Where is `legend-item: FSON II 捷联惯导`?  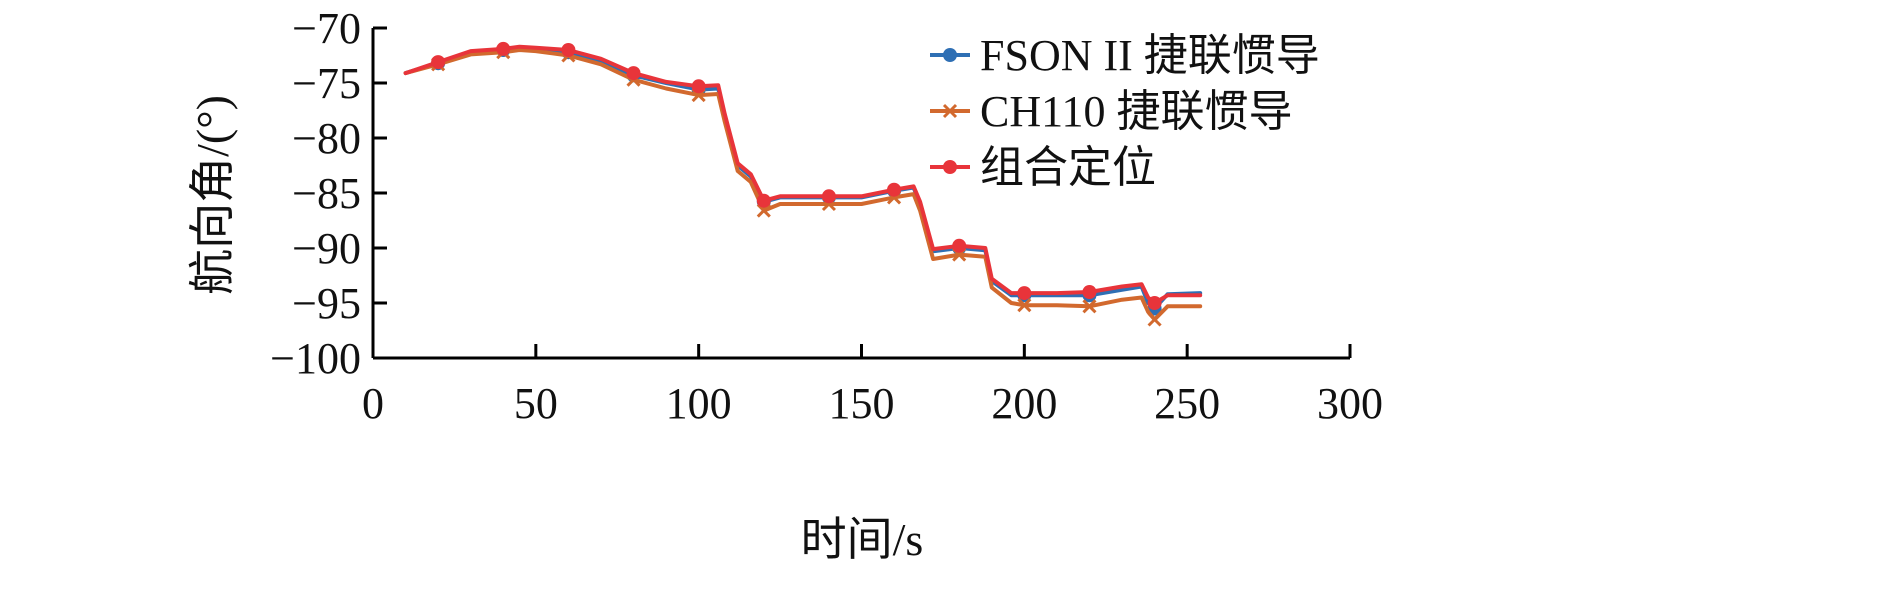
legend-item: FSON II 捷联惯导 is located at coordinates (1125, 55).